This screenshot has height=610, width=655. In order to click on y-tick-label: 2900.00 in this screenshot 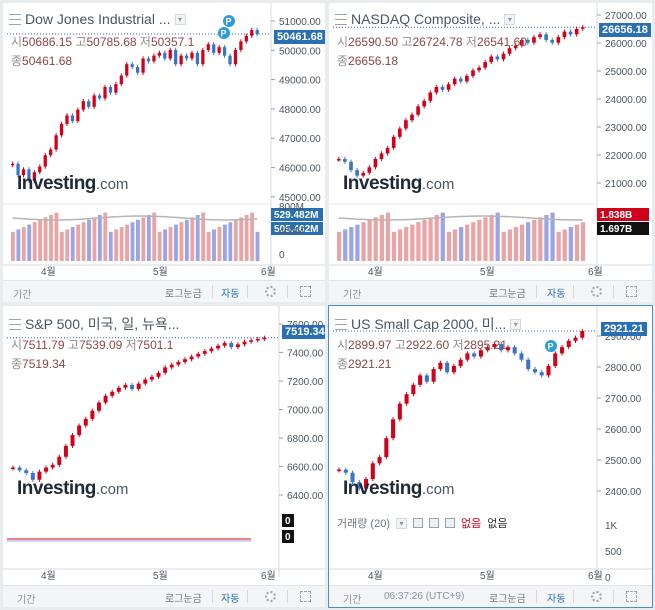, I will do `click(623, 337)`.